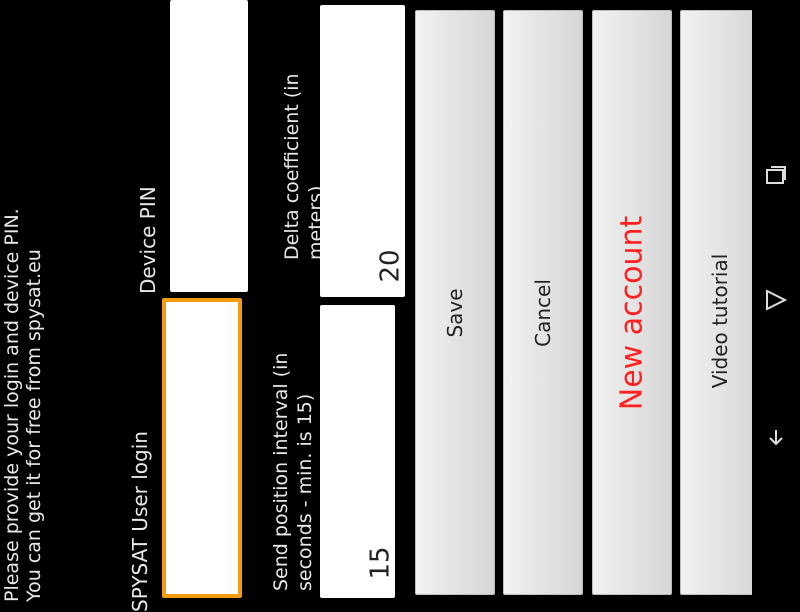 This screenshot has width=800, height=612. I want to click on save-button: Save, so click(455, 302).